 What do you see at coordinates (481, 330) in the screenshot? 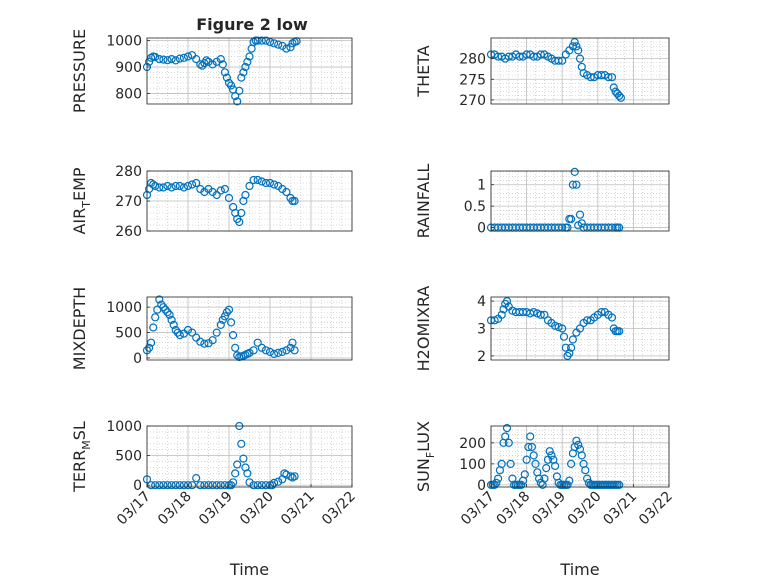
I see `y-tick-label: 3` at bounding box center [481, 330].